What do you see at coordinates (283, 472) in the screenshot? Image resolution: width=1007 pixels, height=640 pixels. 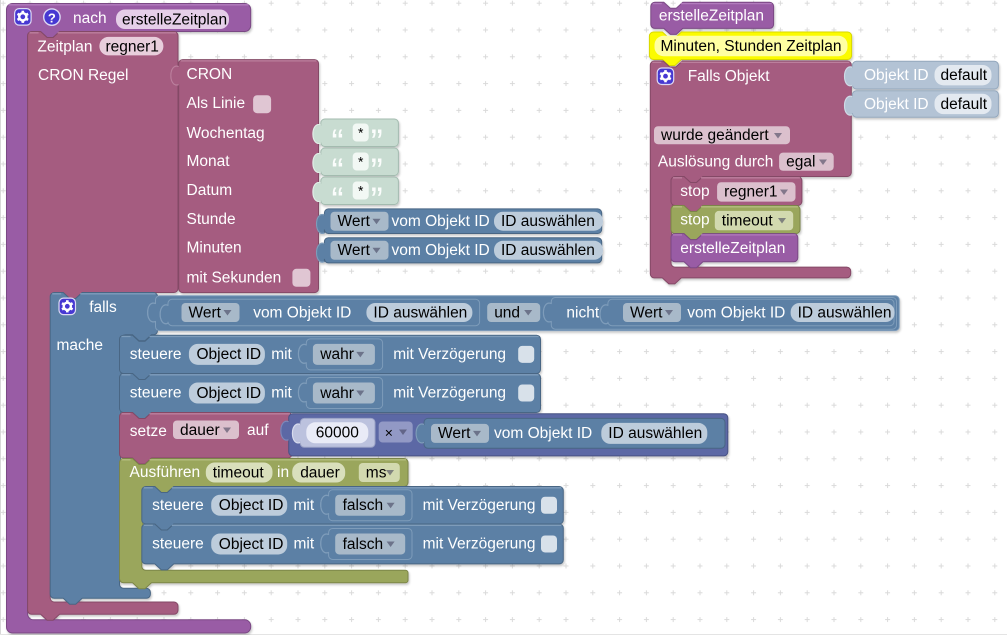 I see `svg-text: in` at bounding box center [283, 472].